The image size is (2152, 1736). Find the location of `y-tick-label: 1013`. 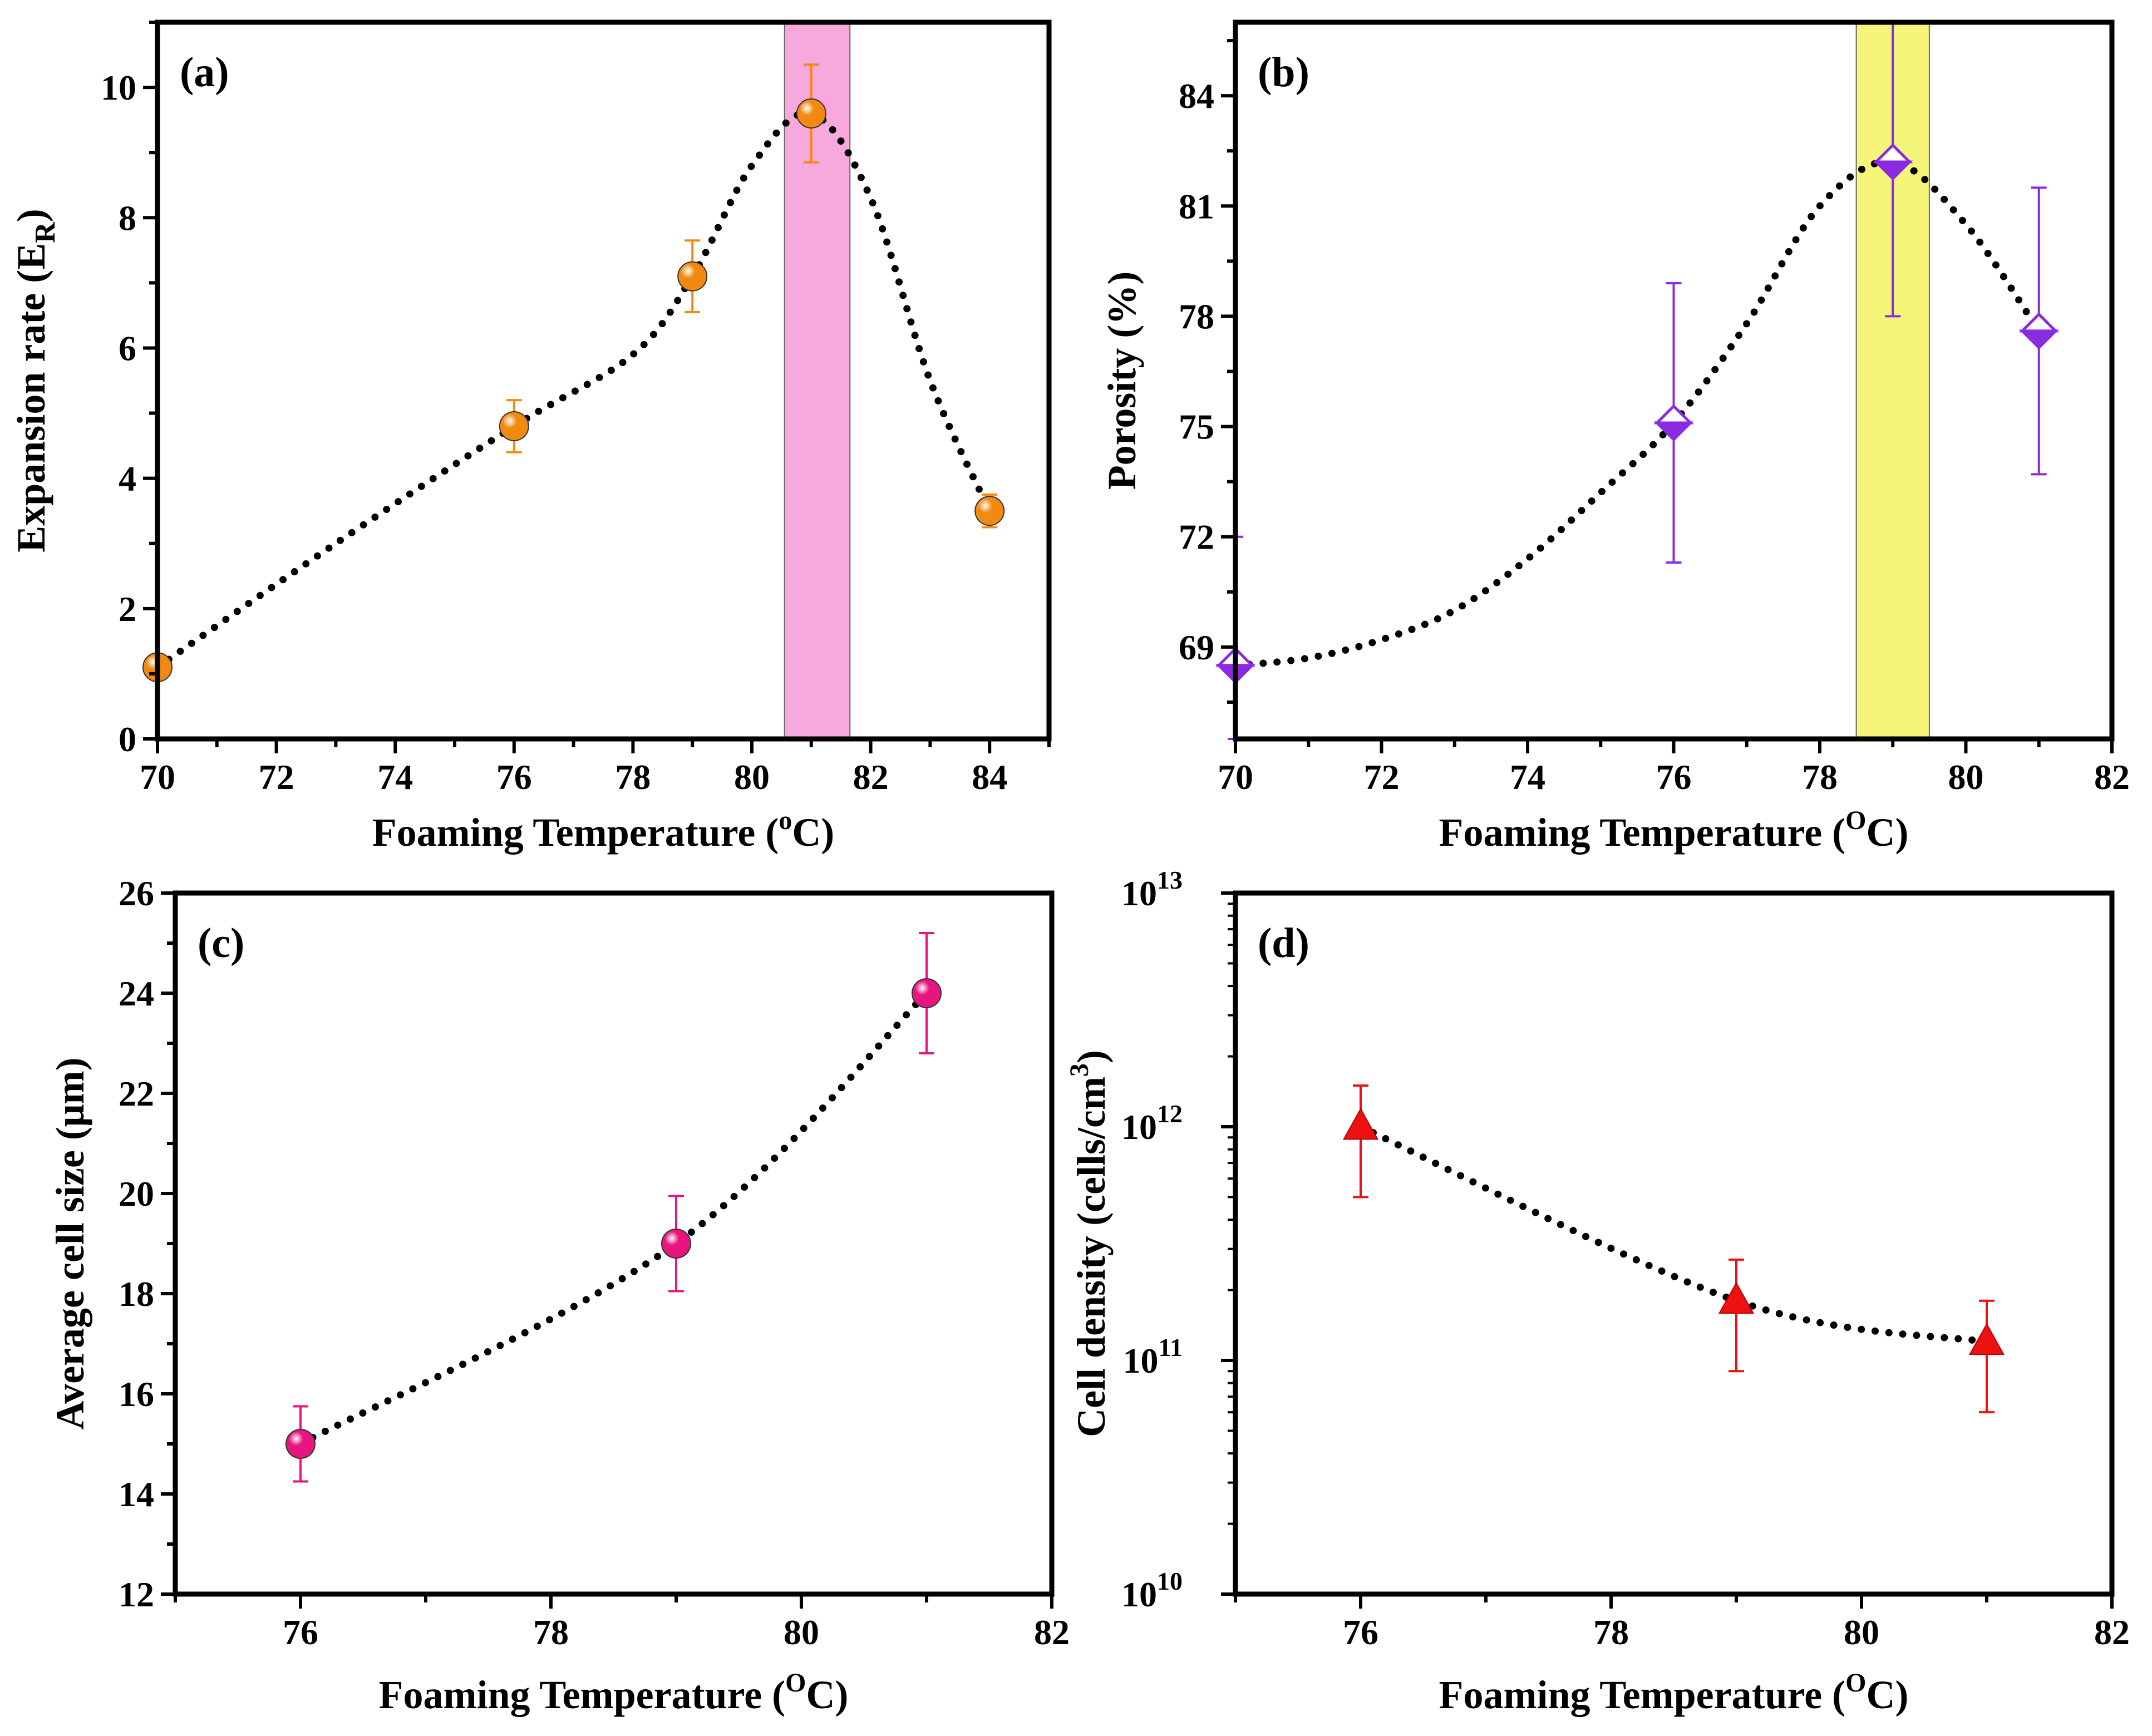

y-tick-label: 1013 is located at coordinates (1152, 890).